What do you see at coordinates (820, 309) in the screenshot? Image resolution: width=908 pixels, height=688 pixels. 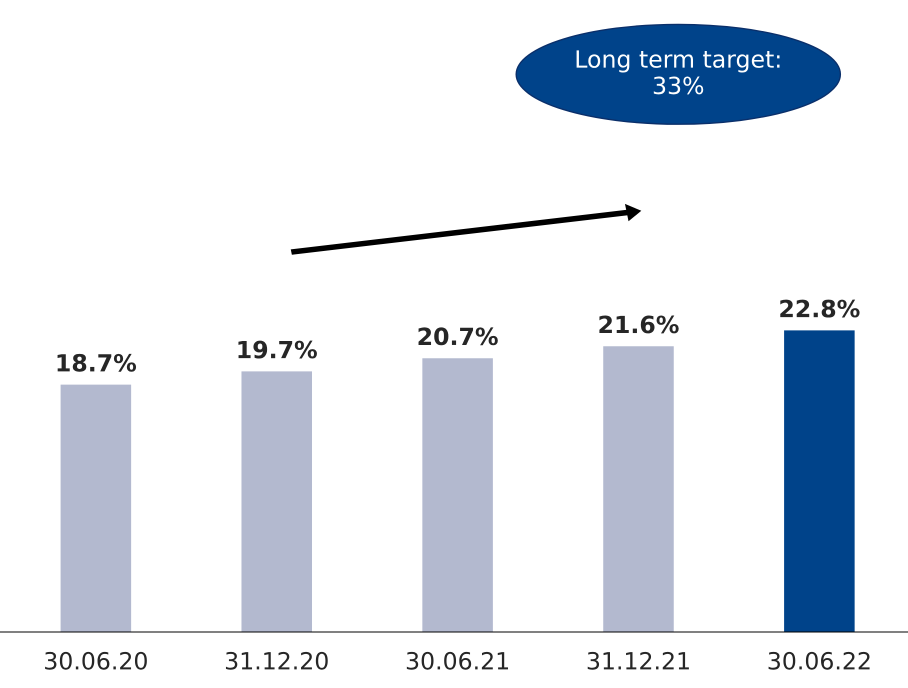 I see `data-label: 22.8%` at bounding box center [820, 309].